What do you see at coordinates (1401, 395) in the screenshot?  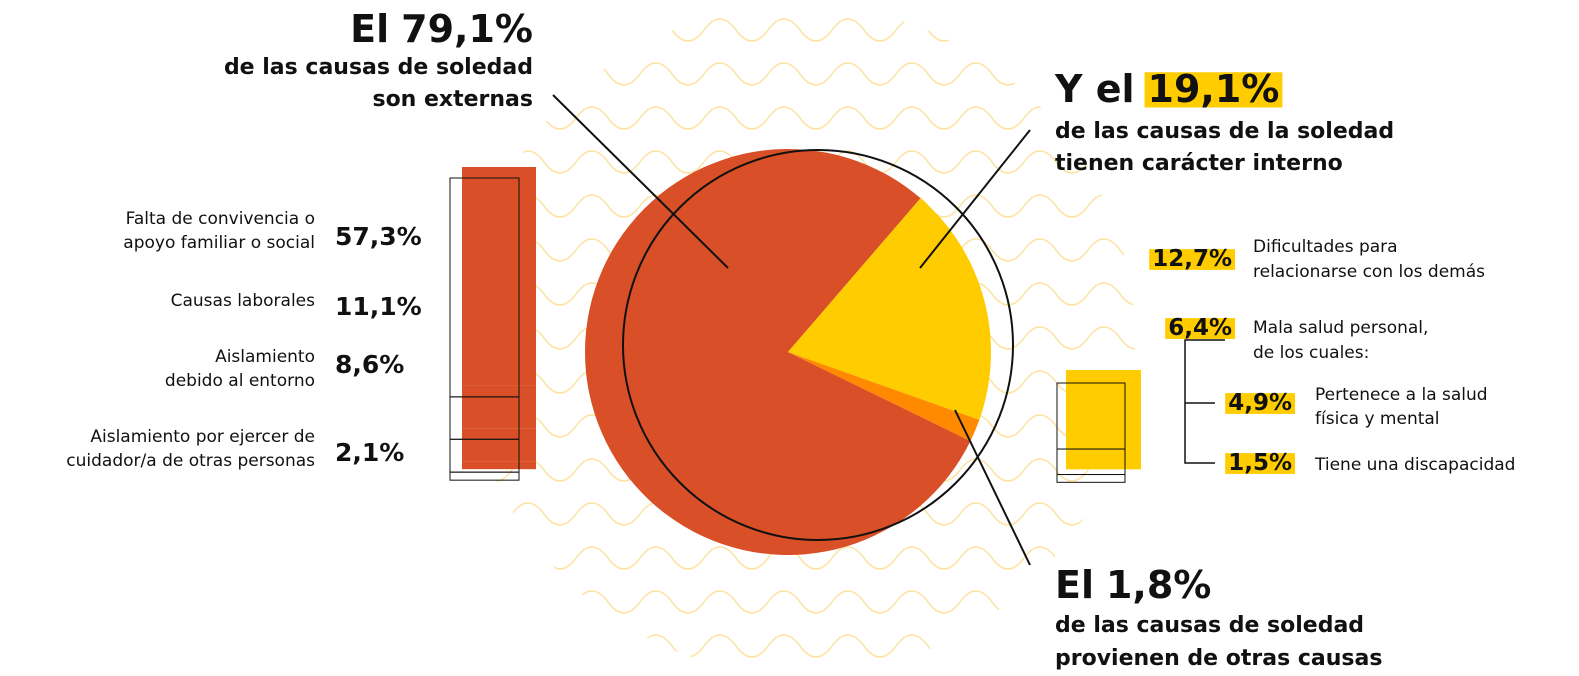 I see `category-label: Pertenece a la salud` at bounding box center [1401, 395].